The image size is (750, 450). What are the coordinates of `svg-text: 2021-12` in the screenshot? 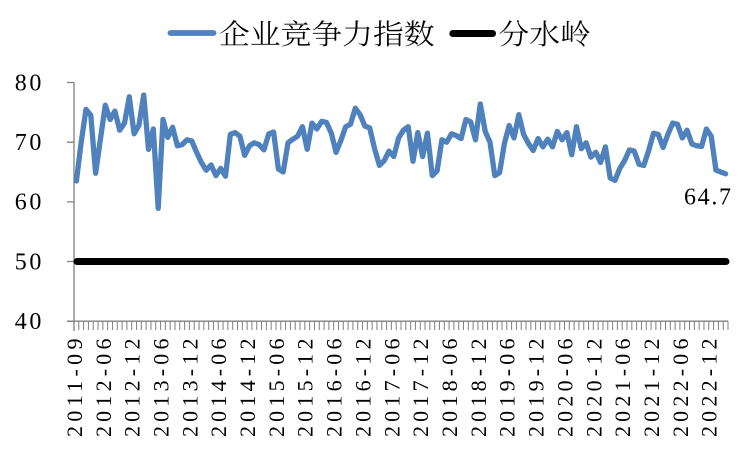 It's located at (651, 388).